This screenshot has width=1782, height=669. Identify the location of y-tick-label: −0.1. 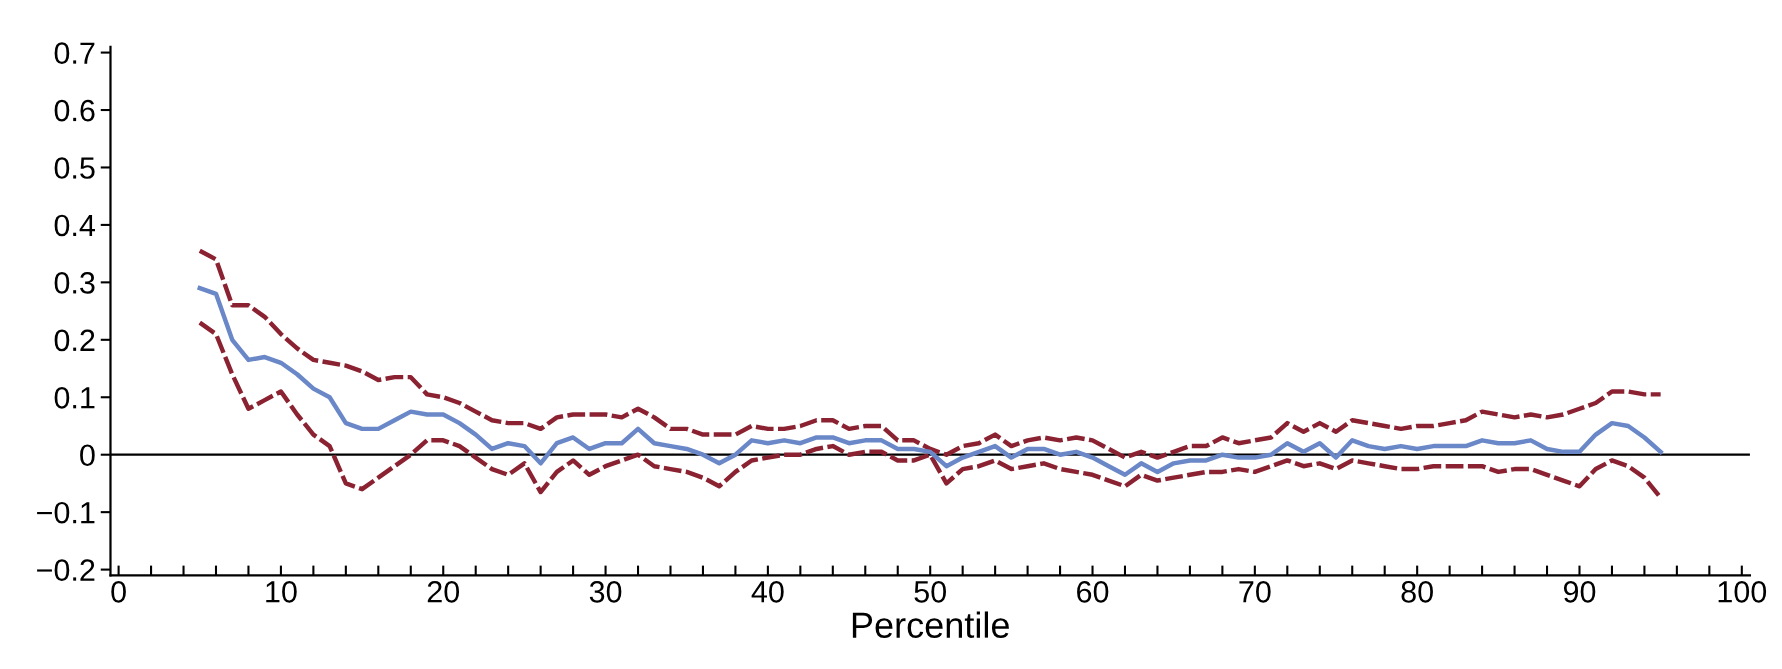
(66, 512).